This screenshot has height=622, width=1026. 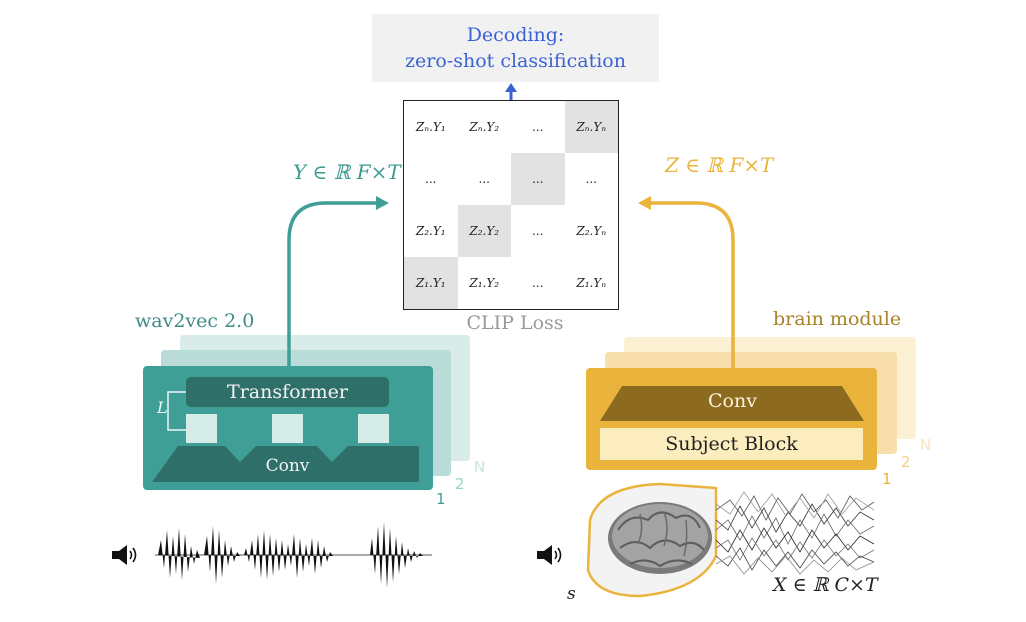 What do you see at coordinates (511, 87) in the screenshot?
I see `decoding-arrowhead` at bounding box center [511, 87].